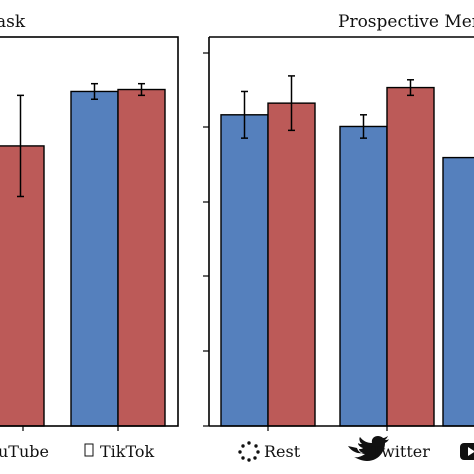  I want to click on left-panel-title: Task, so click(13, 22).